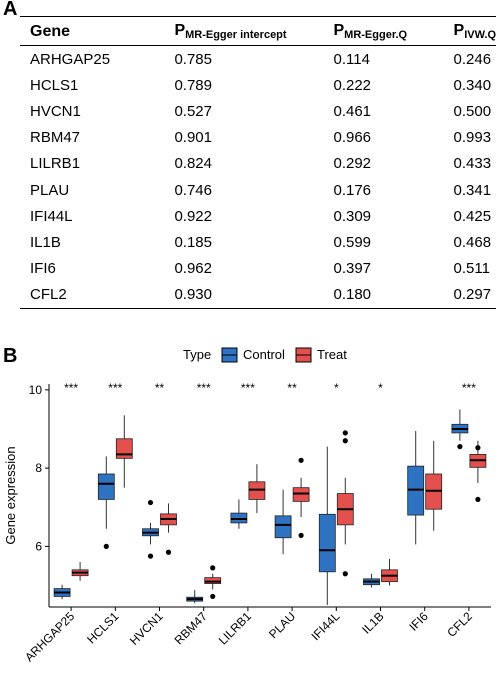  Describe the element at coordinates (472, 59) in the screenshot. I see `cell-ivw-q: 0.246` at that location.